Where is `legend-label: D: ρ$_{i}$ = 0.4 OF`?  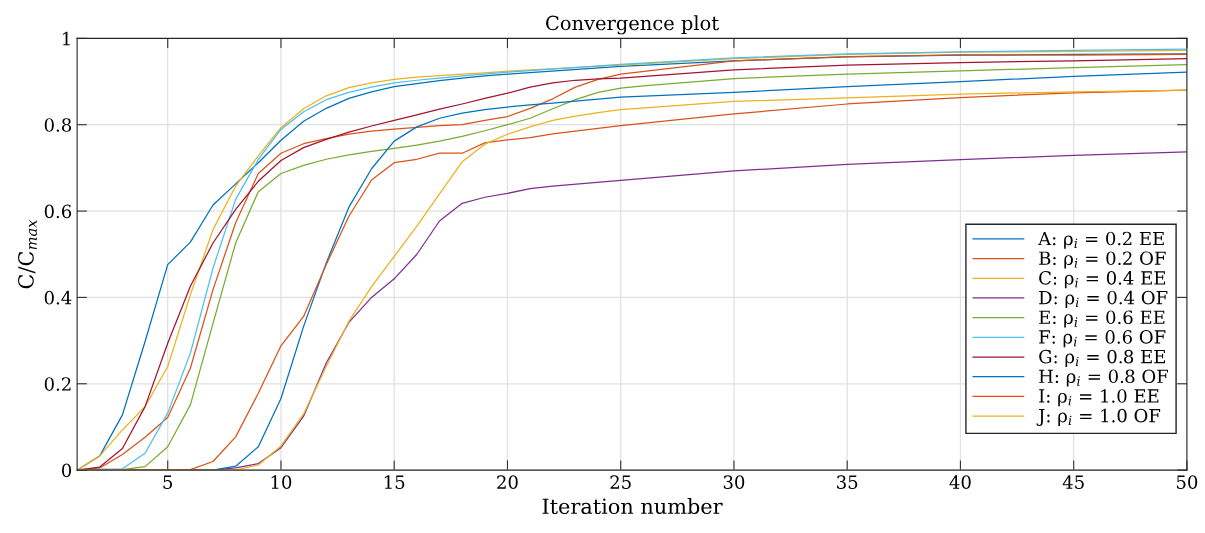 legend-label: D: ρ$_{i}$ = 0.4 OF is located at coordinates (1103, 299).